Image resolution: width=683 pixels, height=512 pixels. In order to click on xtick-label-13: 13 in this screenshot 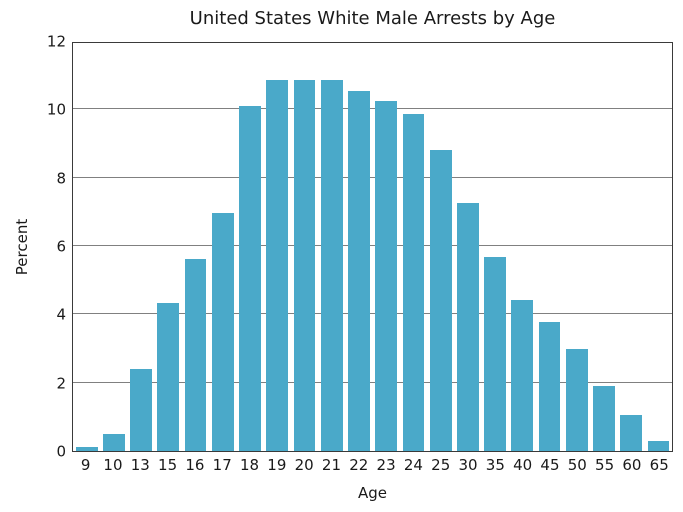, I will do `click(140, 465)`.